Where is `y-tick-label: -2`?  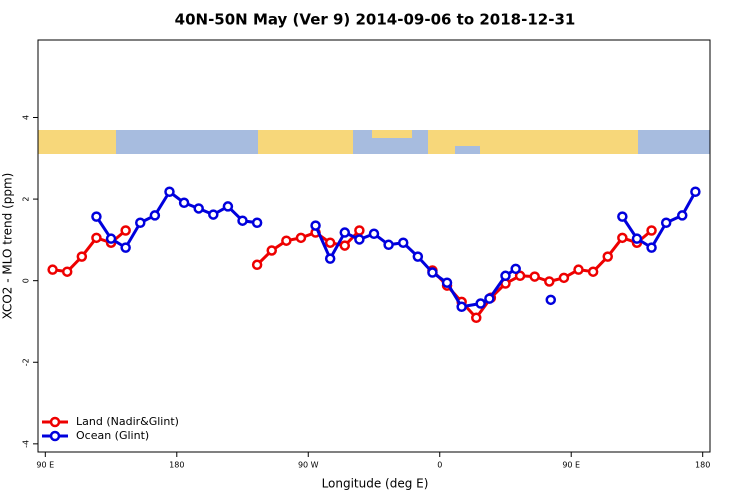 y-tick-label: -2 is located at coordinates (26, 362).